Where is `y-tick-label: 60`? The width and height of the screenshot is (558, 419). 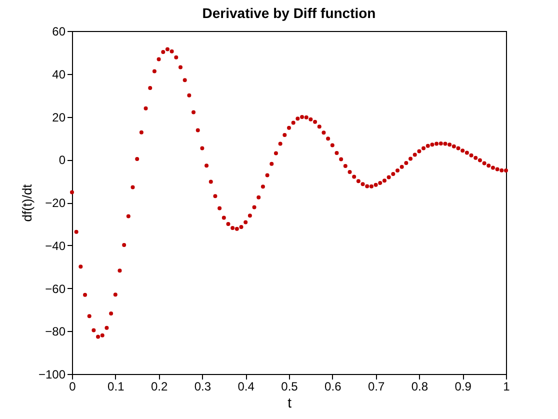
y-tick-label: 60 is located at coordinates (59, 31).